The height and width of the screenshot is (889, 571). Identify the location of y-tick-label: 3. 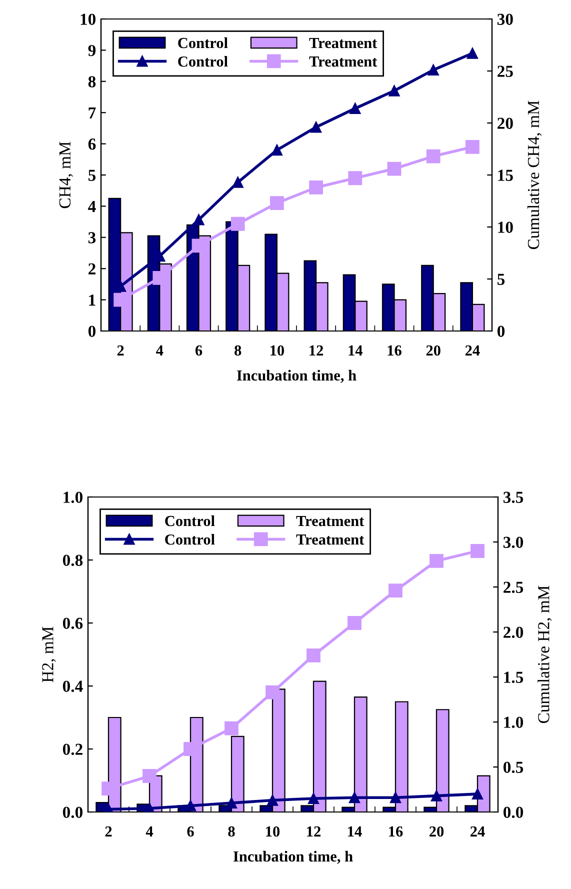
(92, 238).